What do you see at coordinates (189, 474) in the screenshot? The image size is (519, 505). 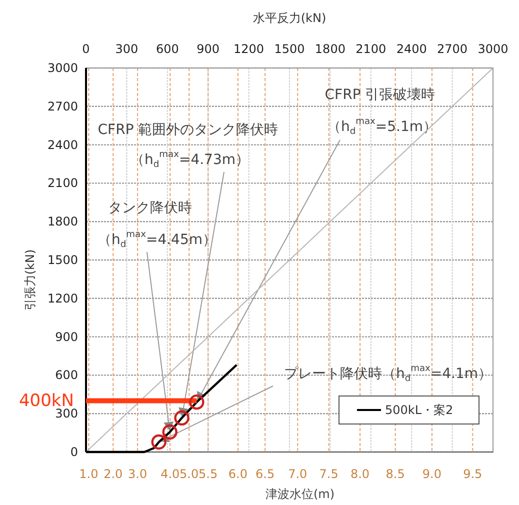 I see `text: 5.0` at bounding box center [189, 474].